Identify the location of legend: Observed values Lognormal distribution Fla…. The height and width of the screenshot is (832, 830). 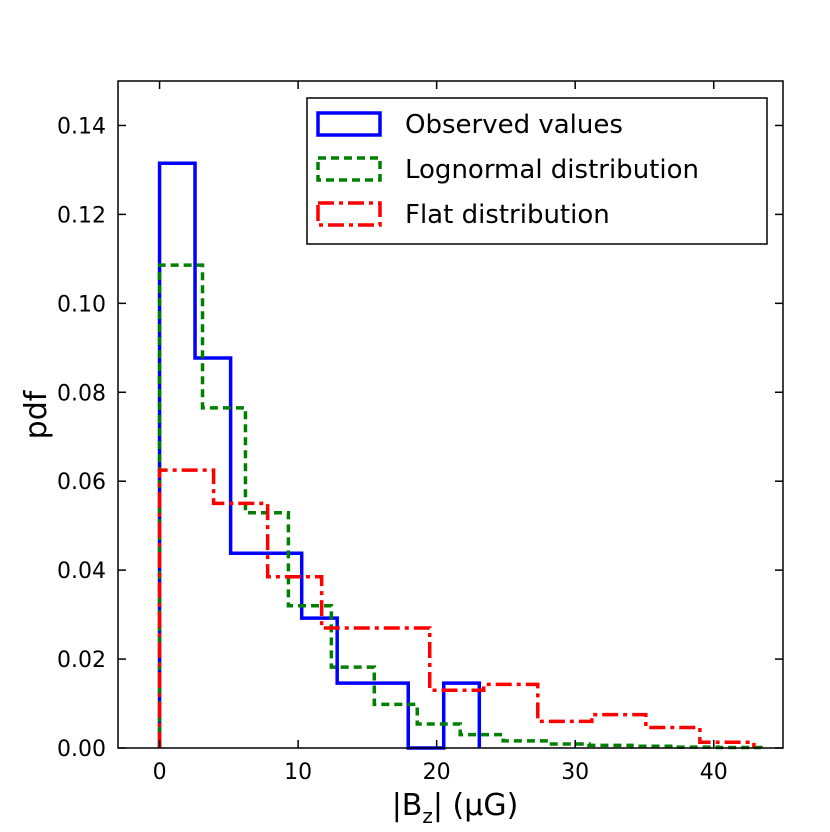
(537, 171).